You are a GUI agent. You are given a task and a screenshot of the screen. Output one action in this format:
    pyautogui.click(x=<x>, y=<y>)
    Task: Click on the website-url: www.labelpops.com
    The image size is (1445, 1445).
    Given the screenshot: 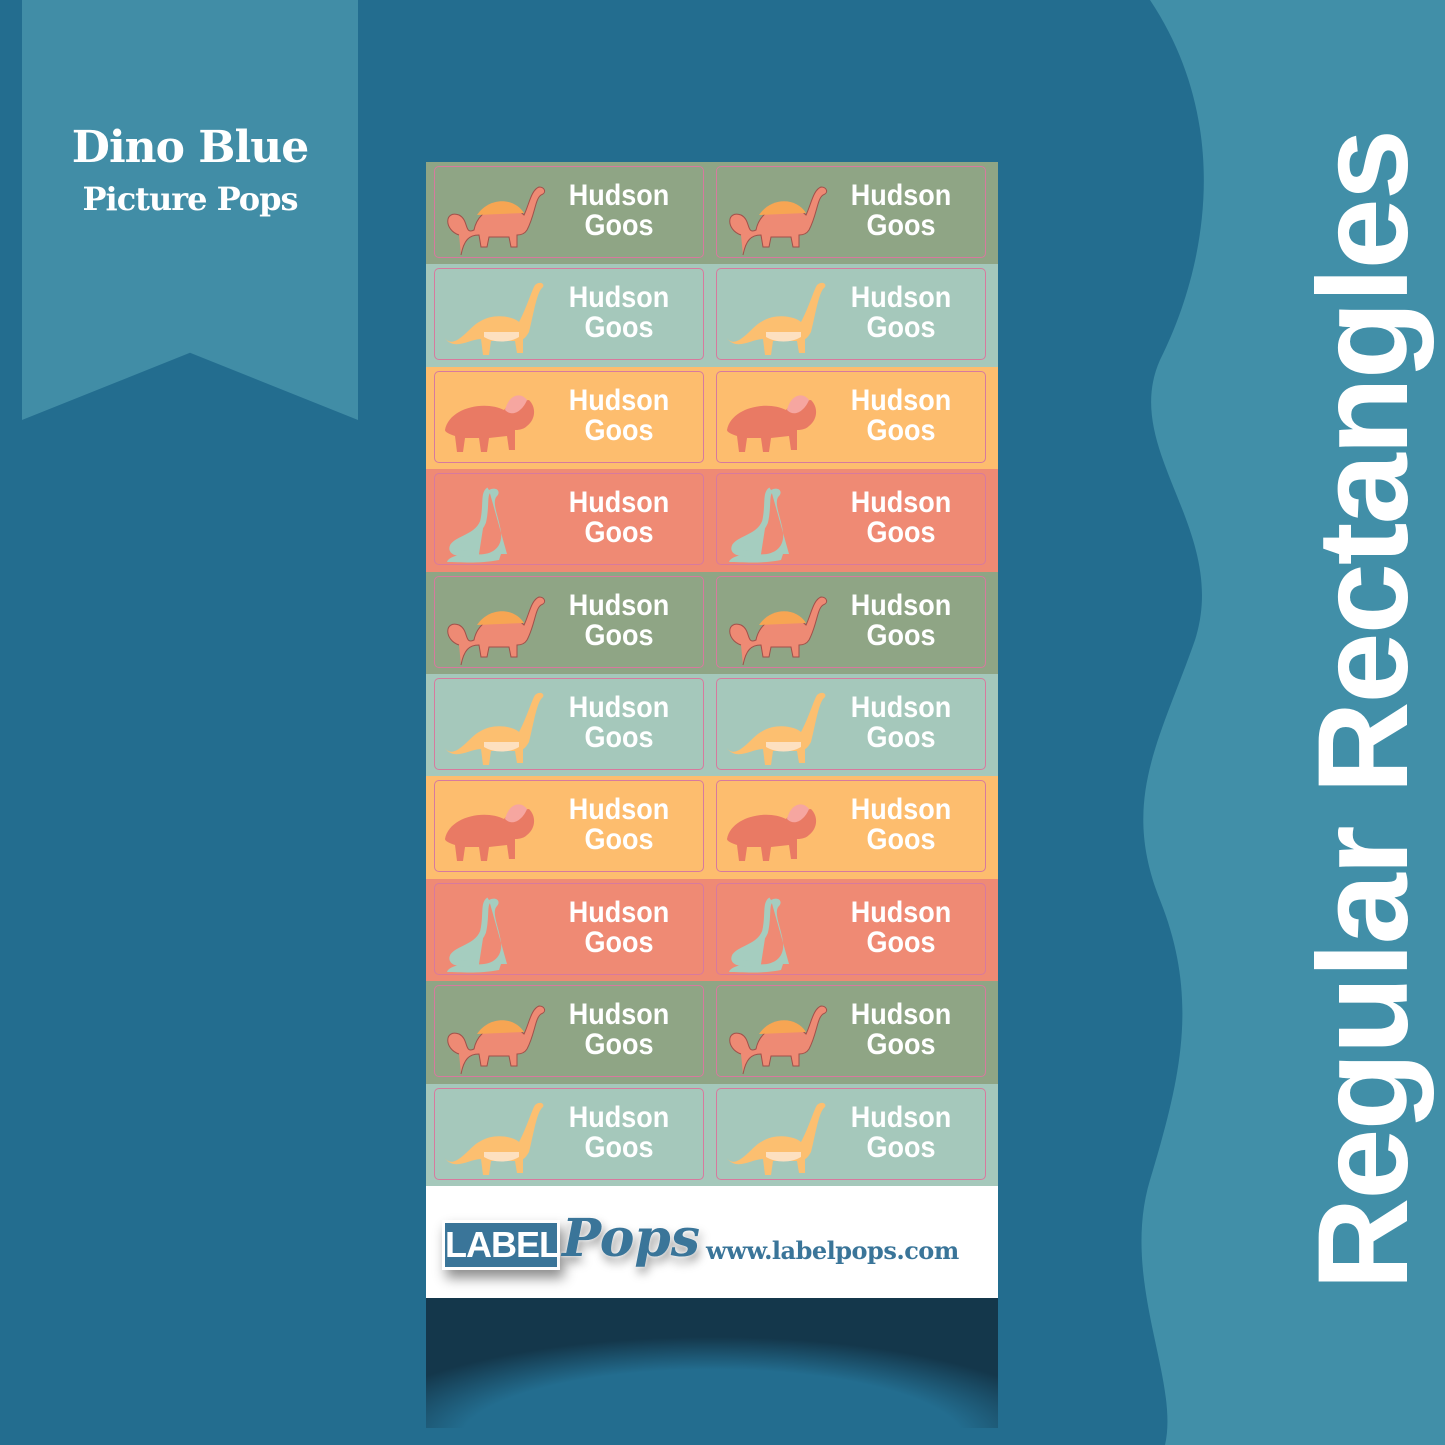 What is the action you would take?
    pyautogui.click(x=832, y=1250)
    